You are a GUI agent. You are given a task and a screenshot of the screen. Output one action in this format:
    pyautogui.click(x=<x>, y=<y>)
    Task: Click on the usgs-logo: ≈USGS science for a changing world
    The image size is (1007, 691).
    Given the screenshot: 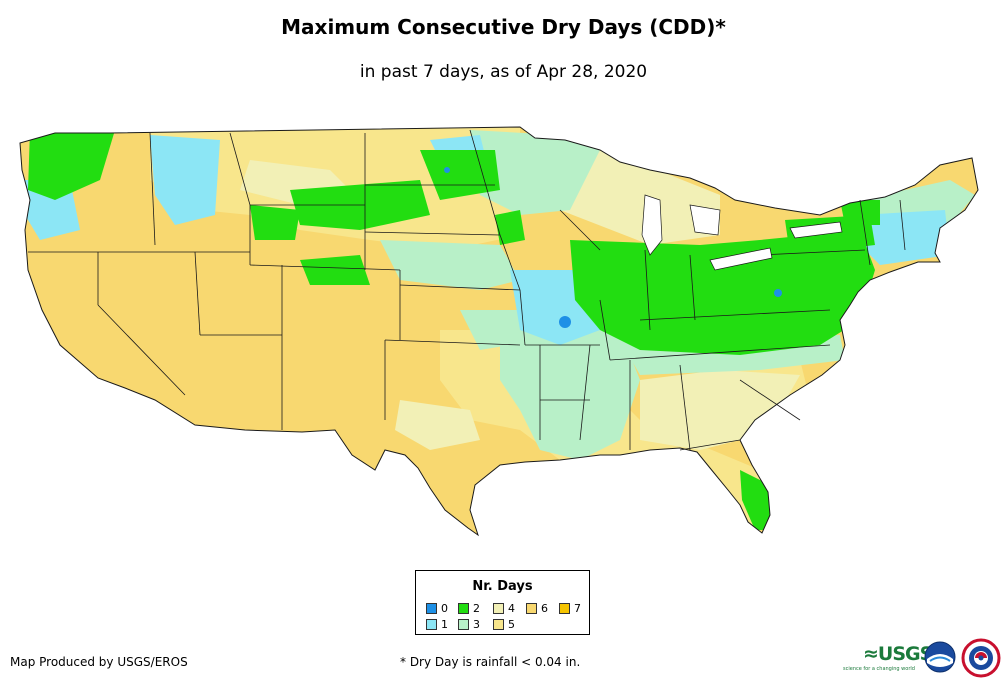 What is the action you would take?
    pyautogui.click(x=888, y=658)
    